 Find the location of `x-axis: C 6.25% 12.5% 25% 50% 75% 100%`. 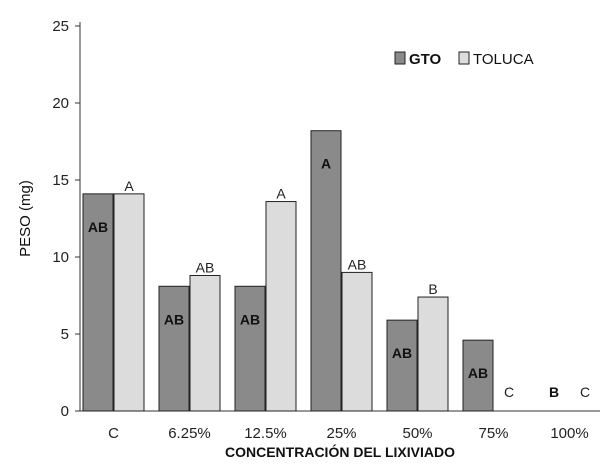

x-axis: C 6.25% 12.5% 25% 50% 75% 100% is located at coordinates (340, 426).